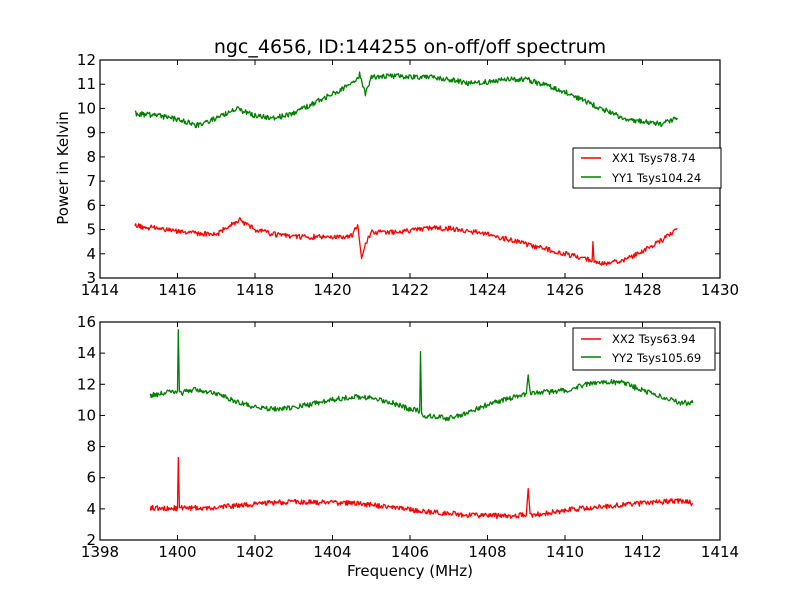  What do you see at coordinates (410, 571) in the screenshot?
I see `bottom-xlabel: Frequency (MHz)` at bounding box center [410, 571].